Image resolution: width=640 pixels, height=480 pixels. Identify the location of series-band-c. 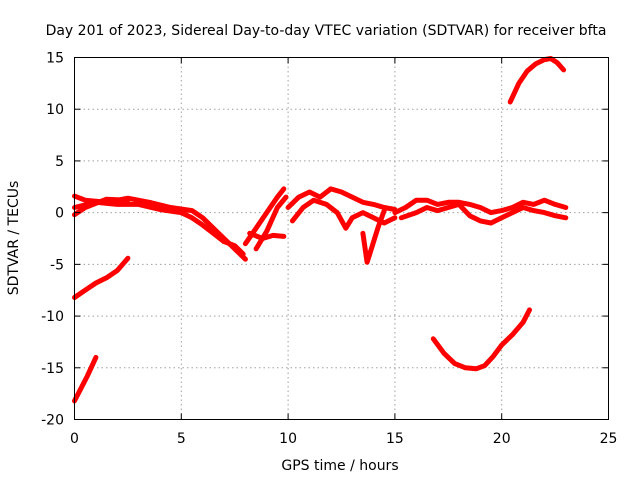
(101, 207).